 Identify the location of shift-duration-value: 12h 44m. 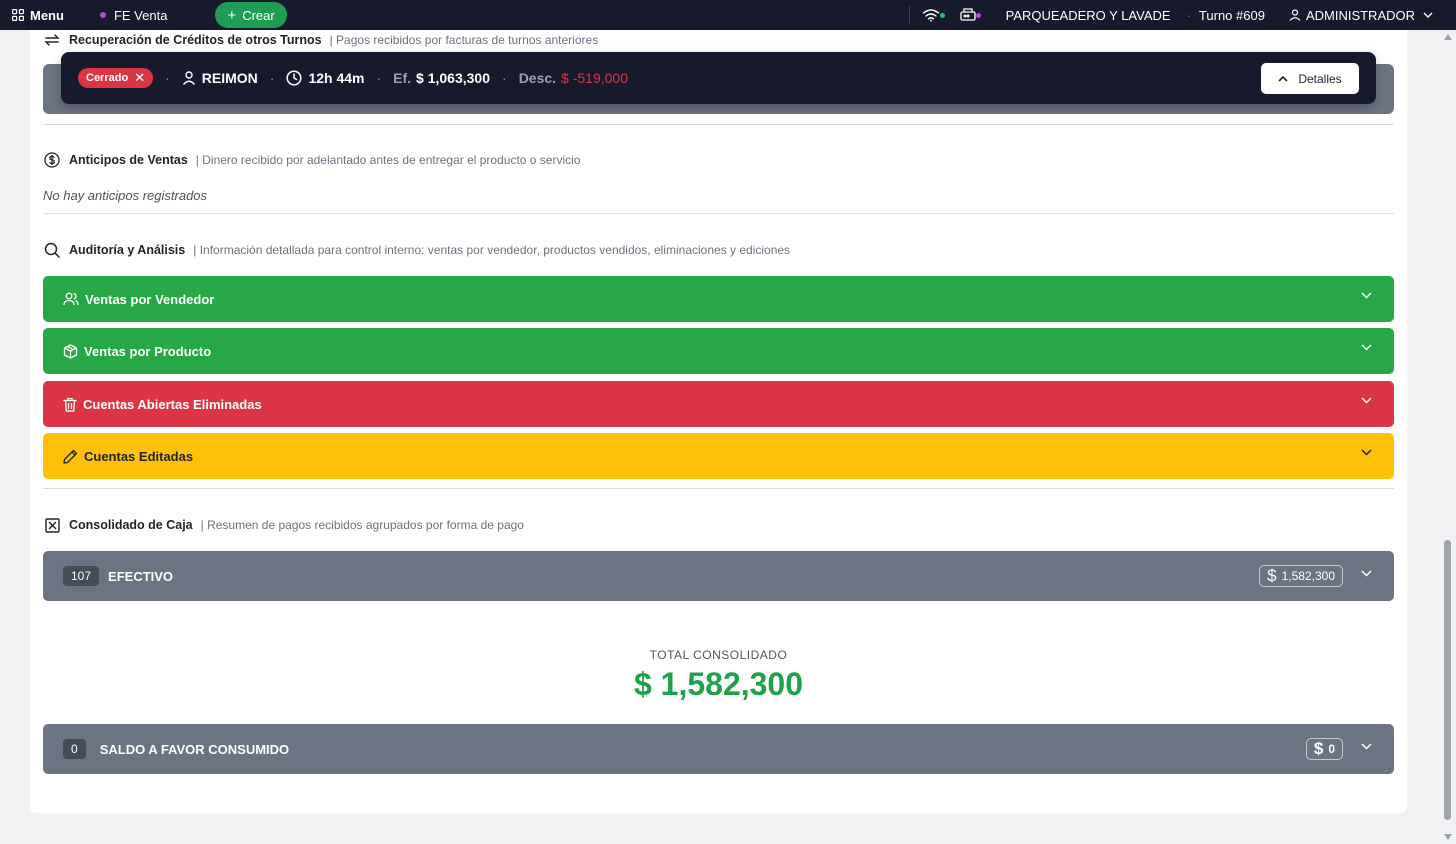
(336, 78).